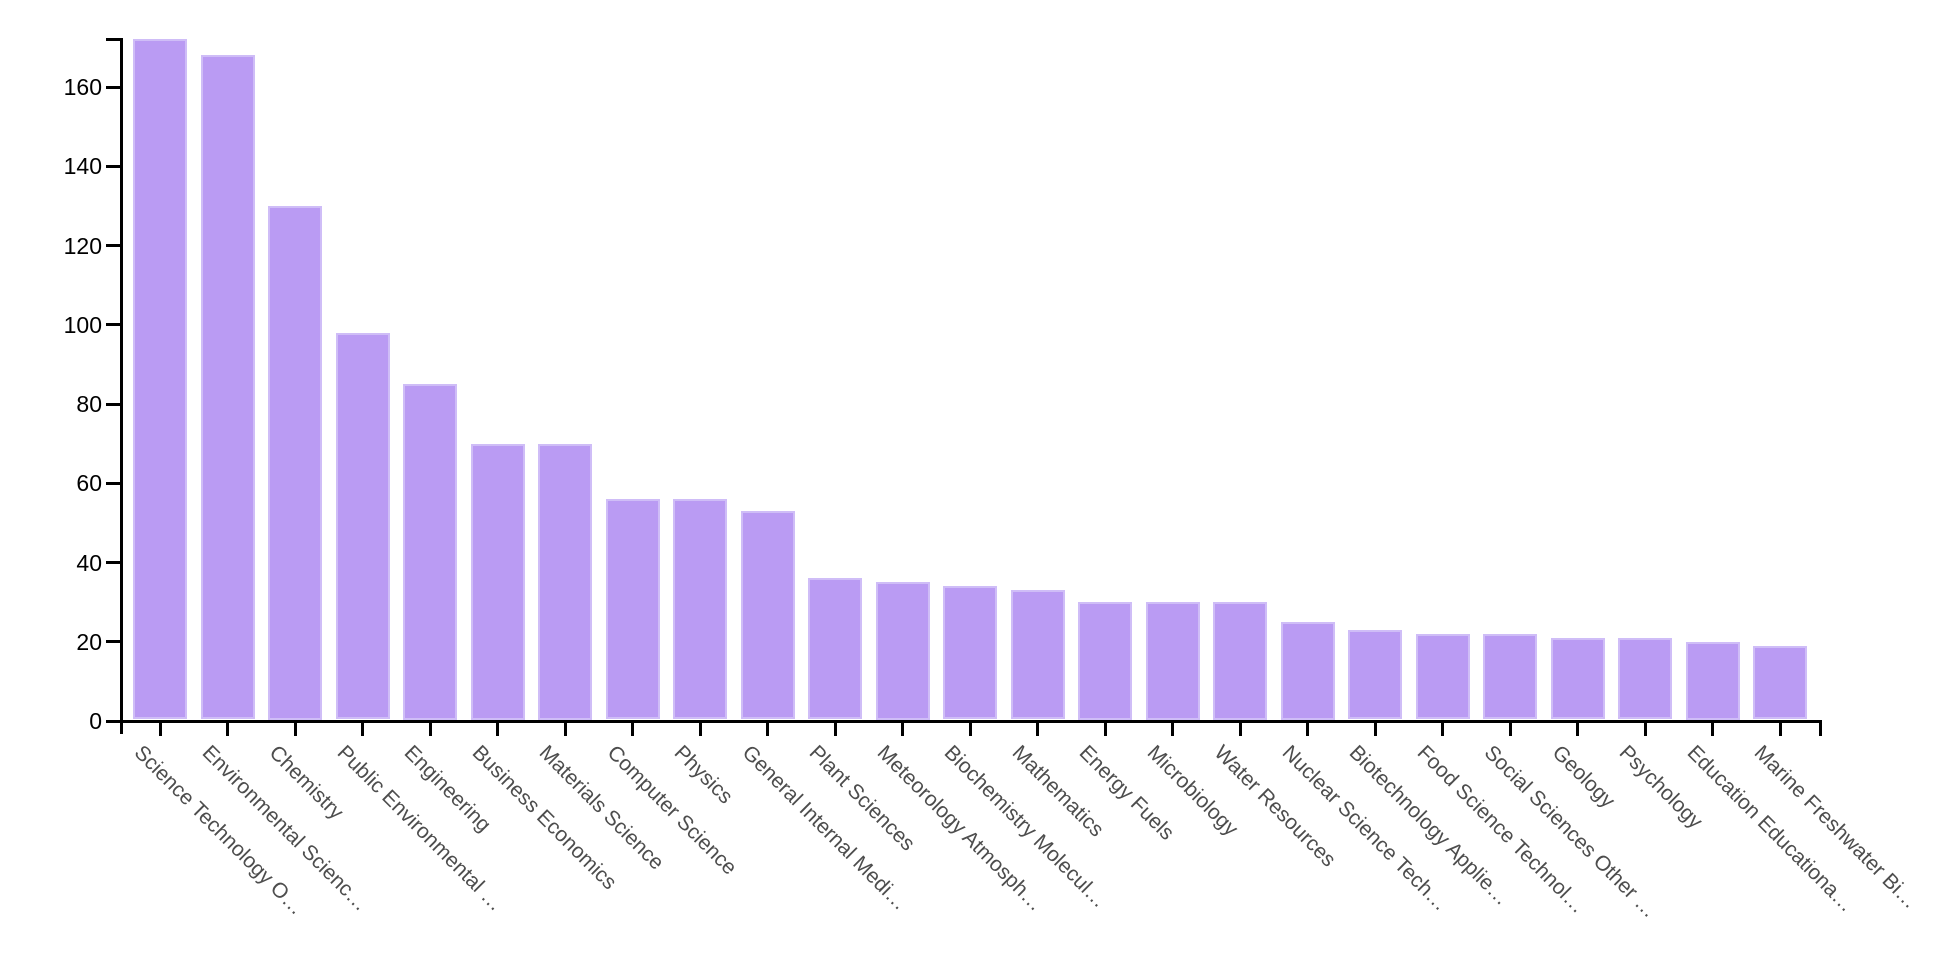 The image size is (1960, 960). Describe the element at coordinates (703, 775) in the screenshot. I see `x-tick-label: Physics` at that location.